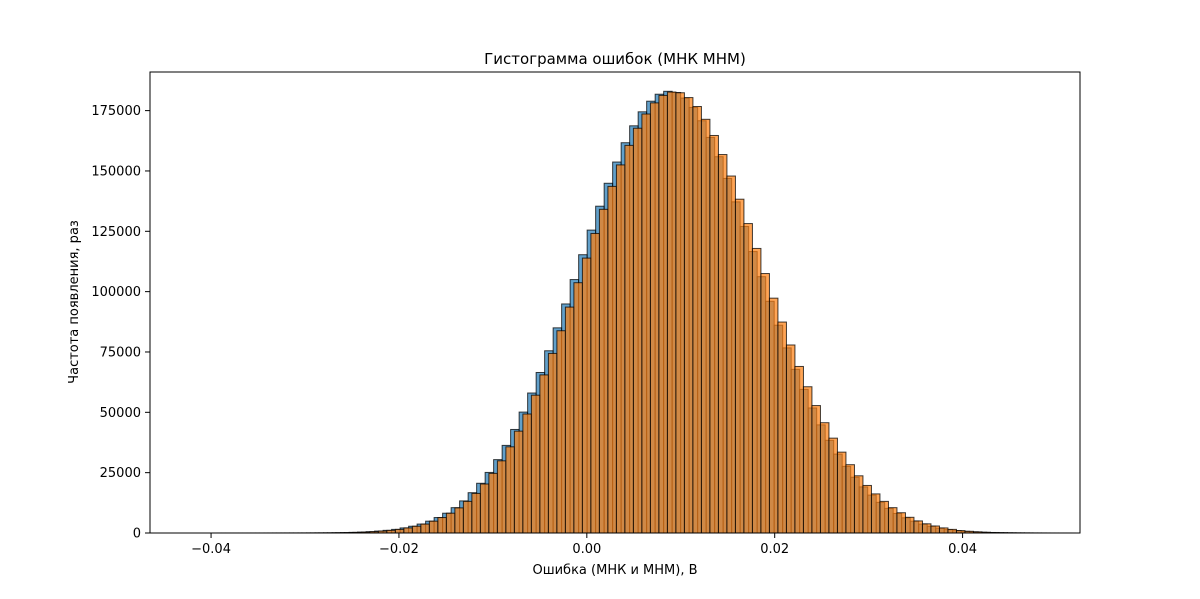 The height and width of the screenshot is (599, 1200). Describe the element at coordinates (211, 549) in the screenshot. I see `x-tick-label: −0.04` at that location.